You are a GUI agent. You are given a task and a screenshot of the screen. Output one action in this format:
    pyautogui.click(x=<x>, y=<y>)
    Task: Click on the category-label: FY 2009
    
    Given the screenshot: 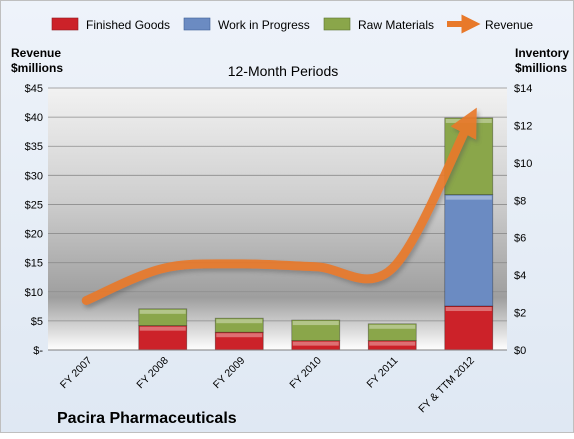 What is the action you would take?
    pyautogui.click(x=229, y=373)
    